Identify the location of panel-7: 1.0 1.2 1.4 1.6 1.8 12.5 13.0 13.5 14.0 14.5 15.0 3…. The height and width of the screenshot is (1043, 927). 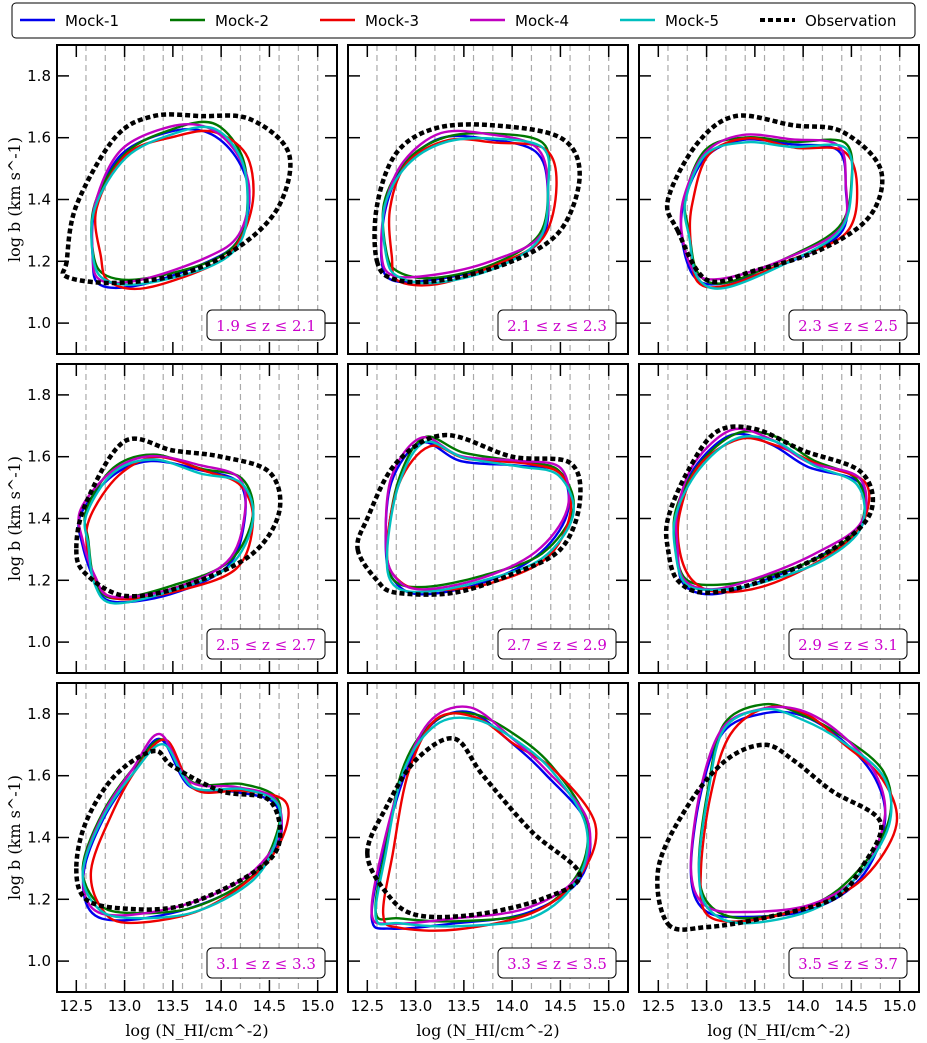
(182, 848).